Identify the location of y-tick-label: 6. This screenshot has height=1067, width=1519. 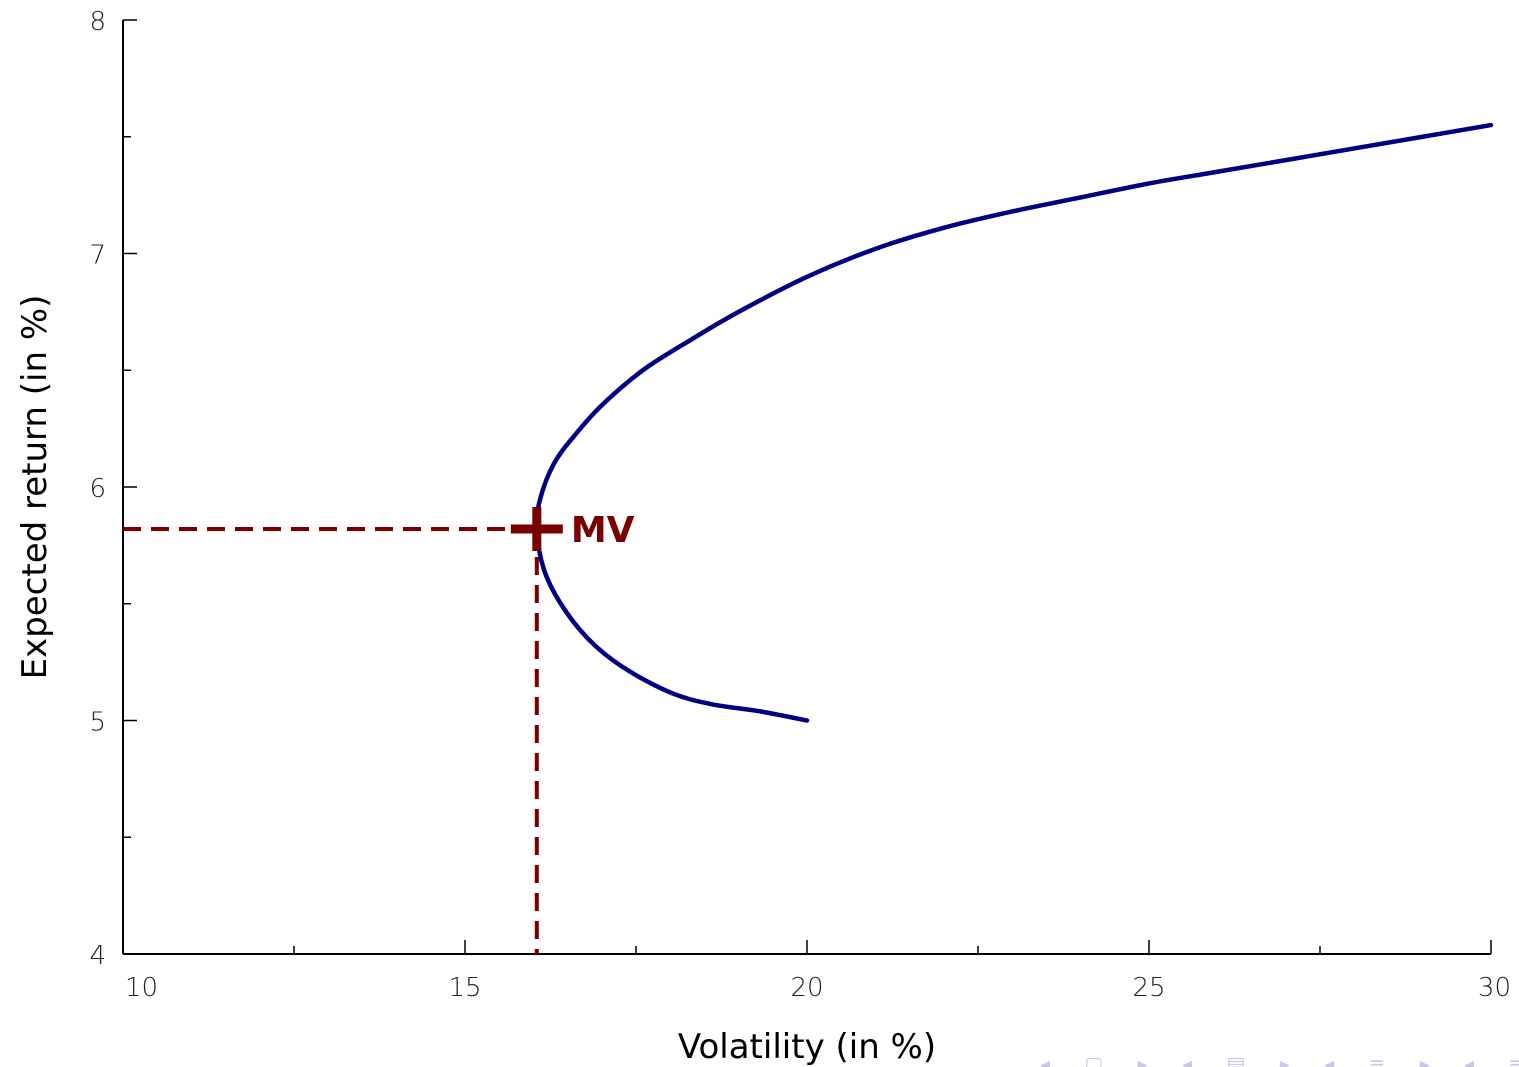
(97, 489).